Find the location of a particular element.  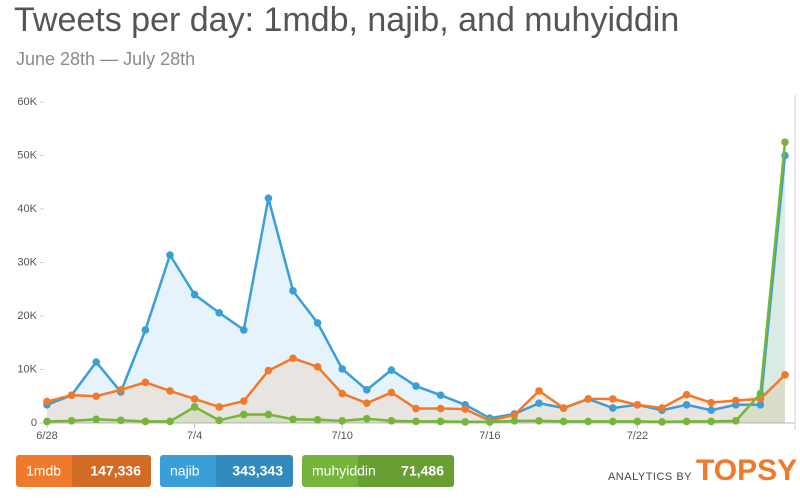

y-tick-label: 20K is located at coordinates (27, 316).